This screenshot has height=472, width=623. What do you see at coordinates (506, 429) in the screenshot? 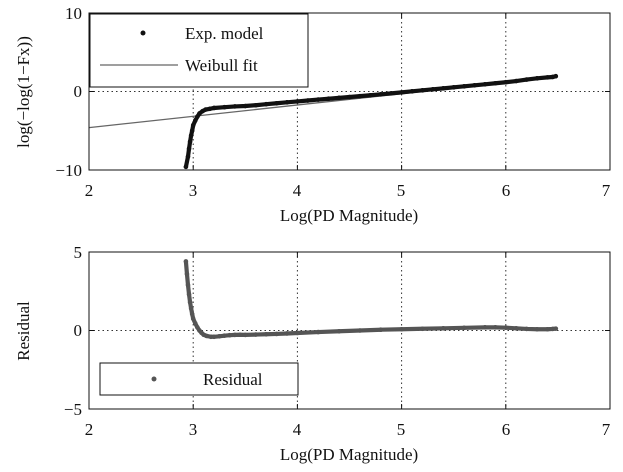
I see `bottom-x-tick-6: 6` at bounding box center [506, 429].